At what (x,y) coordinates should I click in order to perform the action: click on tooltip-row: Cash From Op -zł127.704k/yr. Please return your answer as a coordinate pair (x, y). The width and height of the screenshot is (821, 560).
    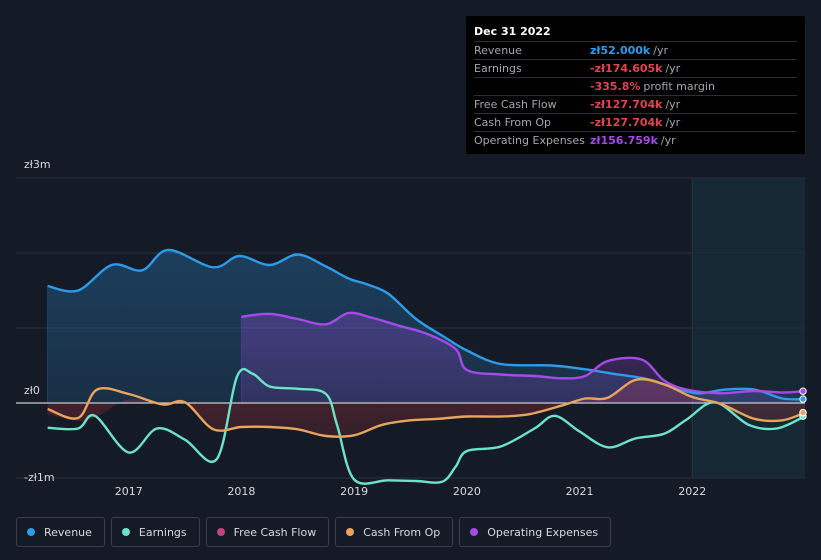
    Looking at the image, I should click on (635, 123).